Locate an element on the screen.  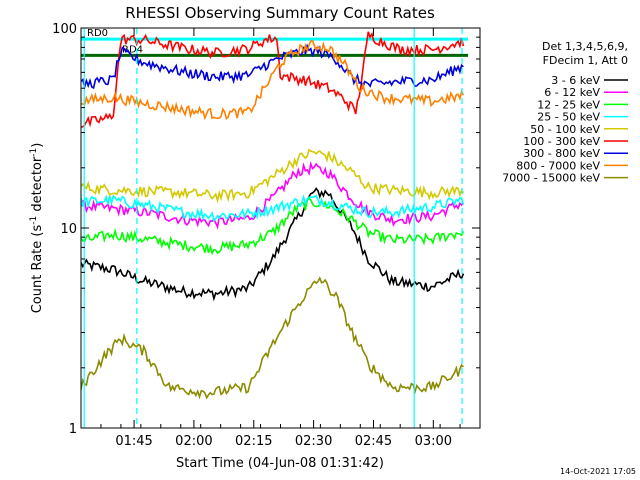
y-tick-label: 10 is located at coordinates (68, 229).